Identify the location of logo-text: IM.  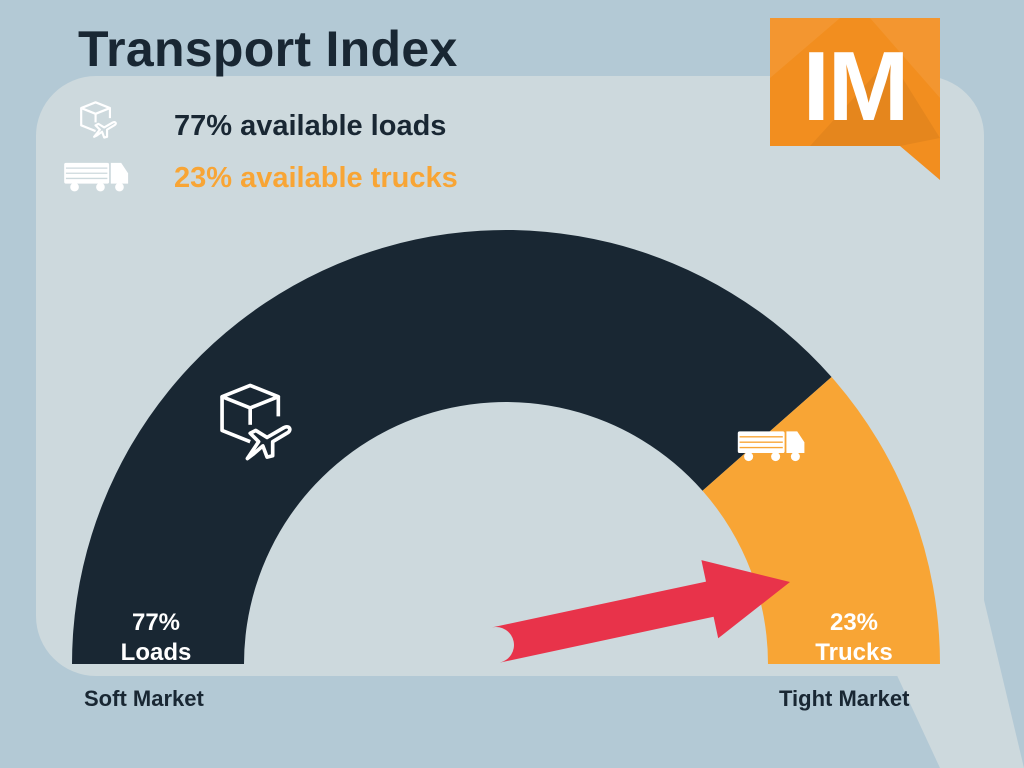
(856, 86).